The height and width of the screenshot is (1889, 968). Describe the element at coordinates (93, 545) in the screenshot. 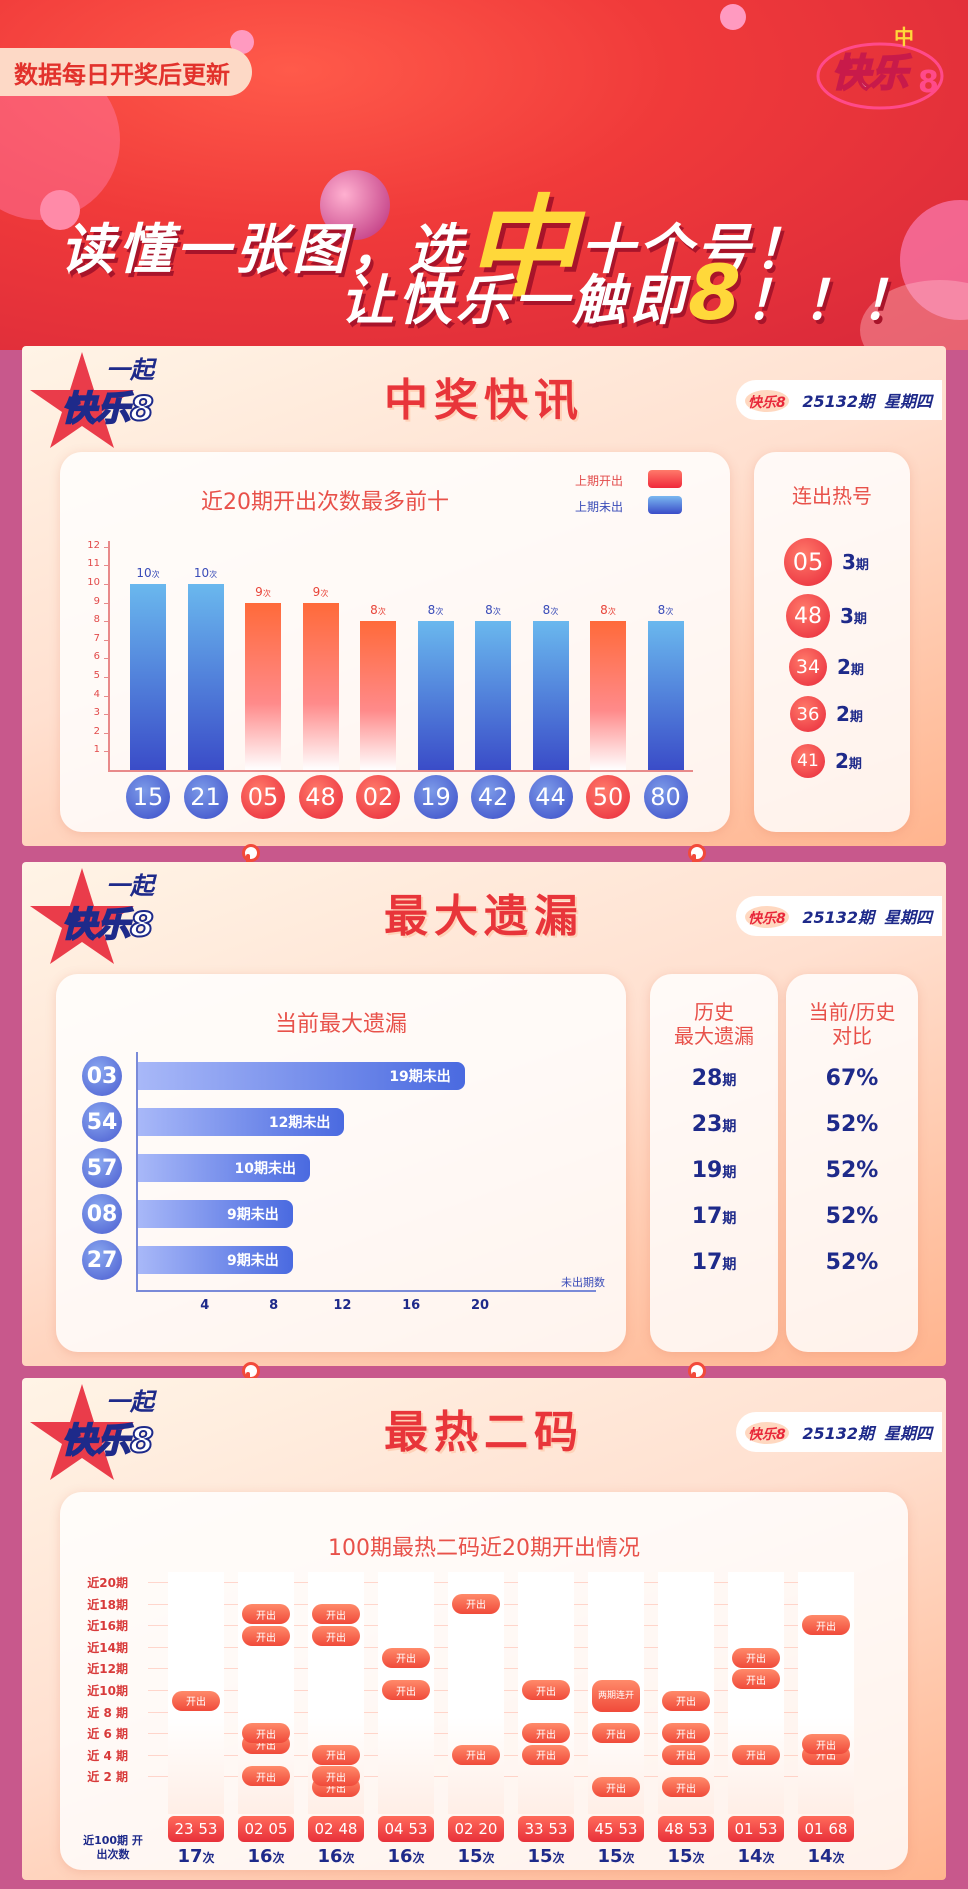

I see `y-tick-label: 12` at that location.